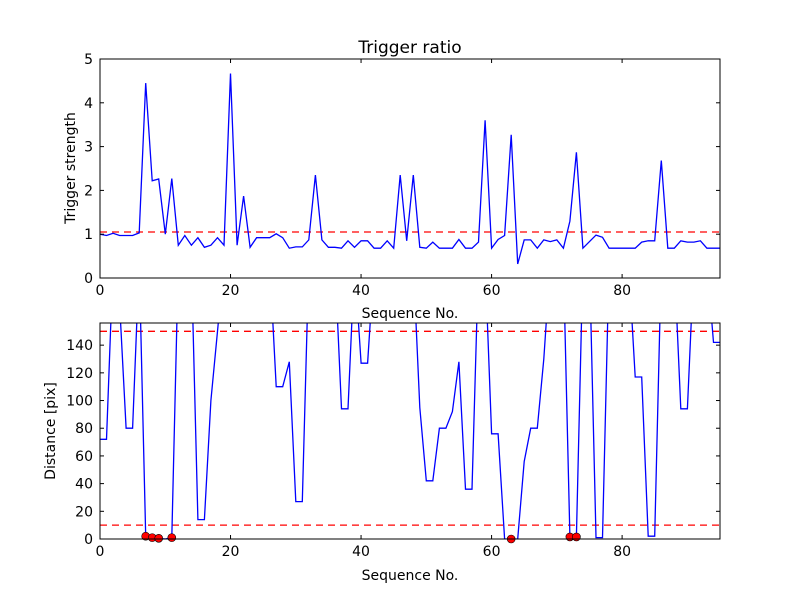  I want to click on y-tick-label: 120, so click(79, 374).